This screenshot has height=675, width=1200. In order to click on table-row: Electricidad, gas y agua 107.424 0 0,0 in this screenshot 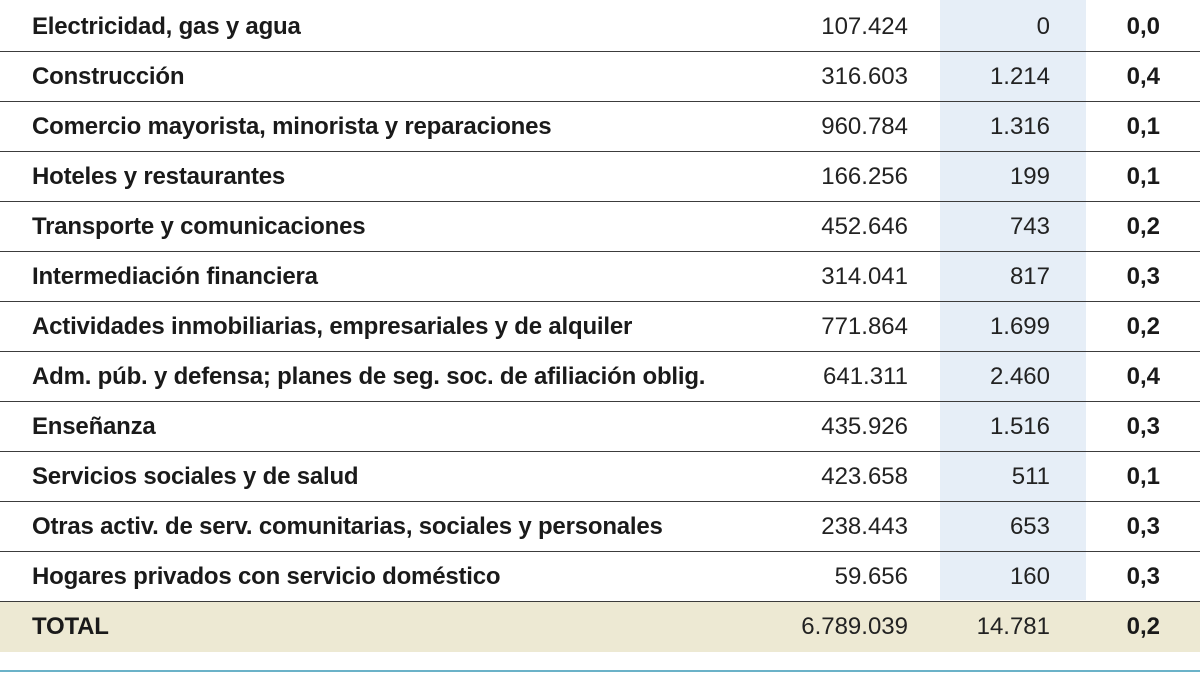, I will do `click(600, 27)`.